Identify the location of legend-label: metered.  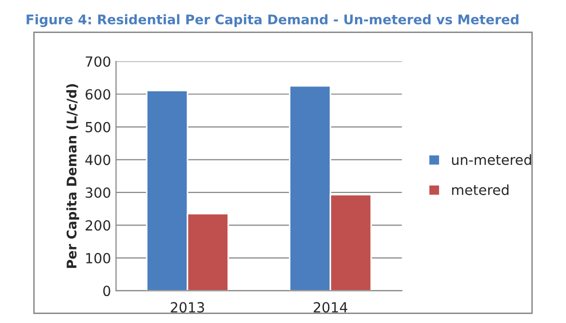
(480, 190).